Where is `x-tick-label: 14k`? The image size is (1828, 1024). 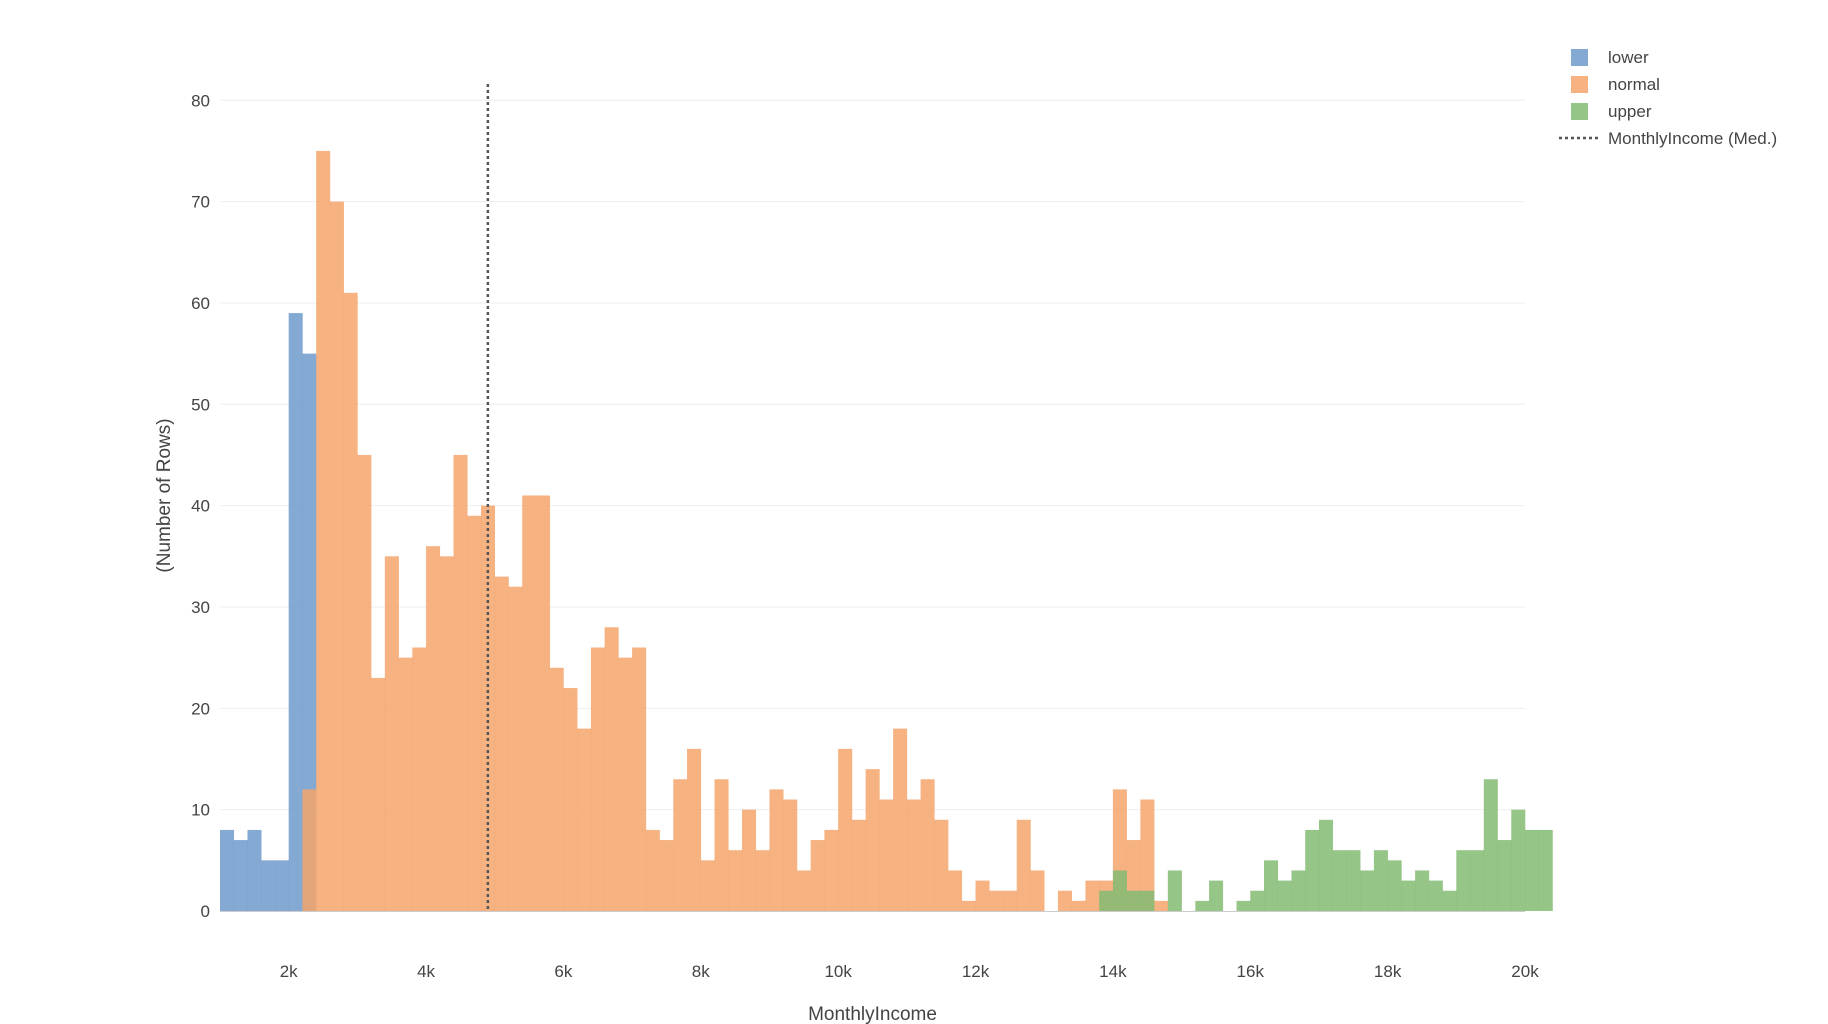 x-tick-label: 14k is located at coordinates (1113, 971).